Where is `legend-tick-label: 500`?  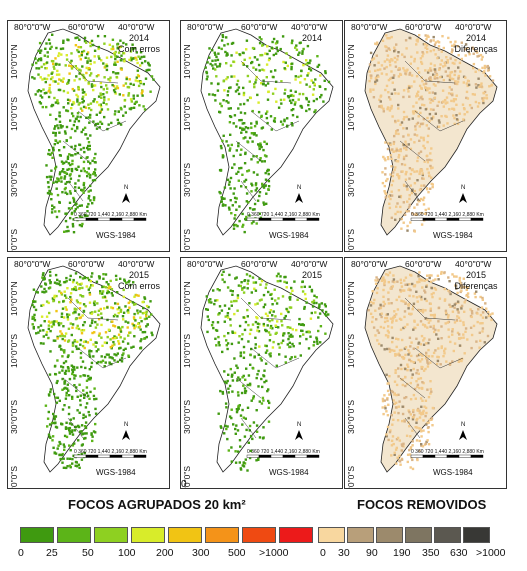 legend-tick-label: 500 is located at coordinates (237, 553).